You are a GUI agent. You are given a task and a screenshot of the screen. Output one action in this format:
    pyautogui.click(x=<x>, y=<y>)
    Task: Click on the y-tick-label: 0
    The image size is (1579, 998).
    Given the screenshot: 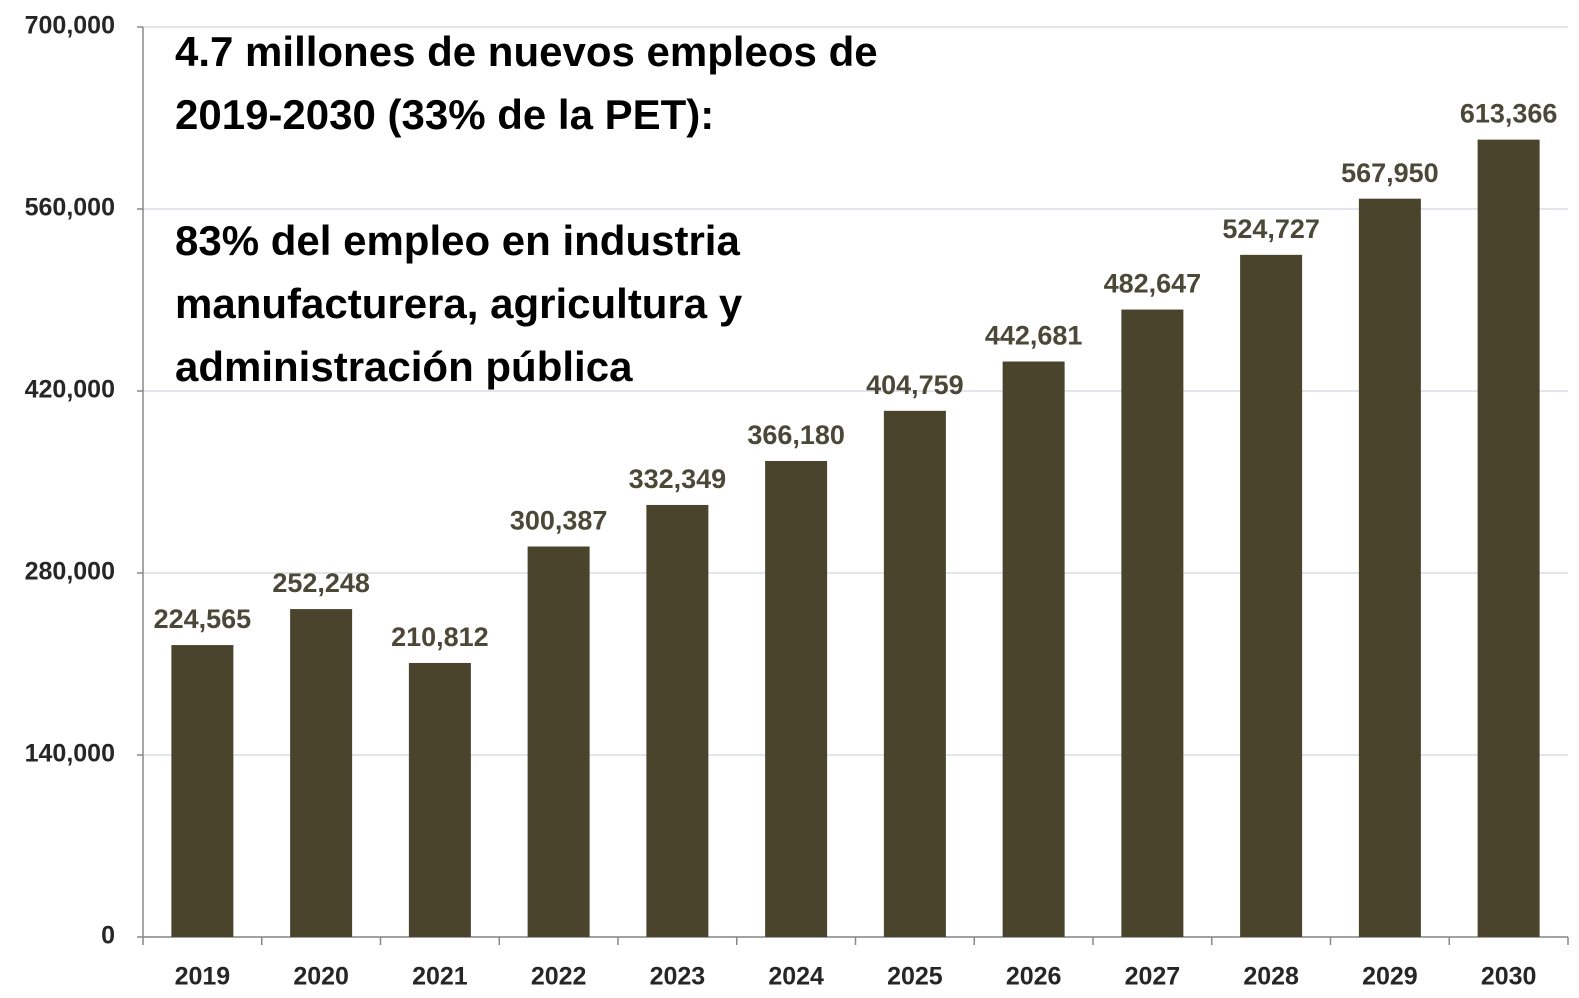 What is the action you would take?
    pyautogui.click(x=108, y=936)
    